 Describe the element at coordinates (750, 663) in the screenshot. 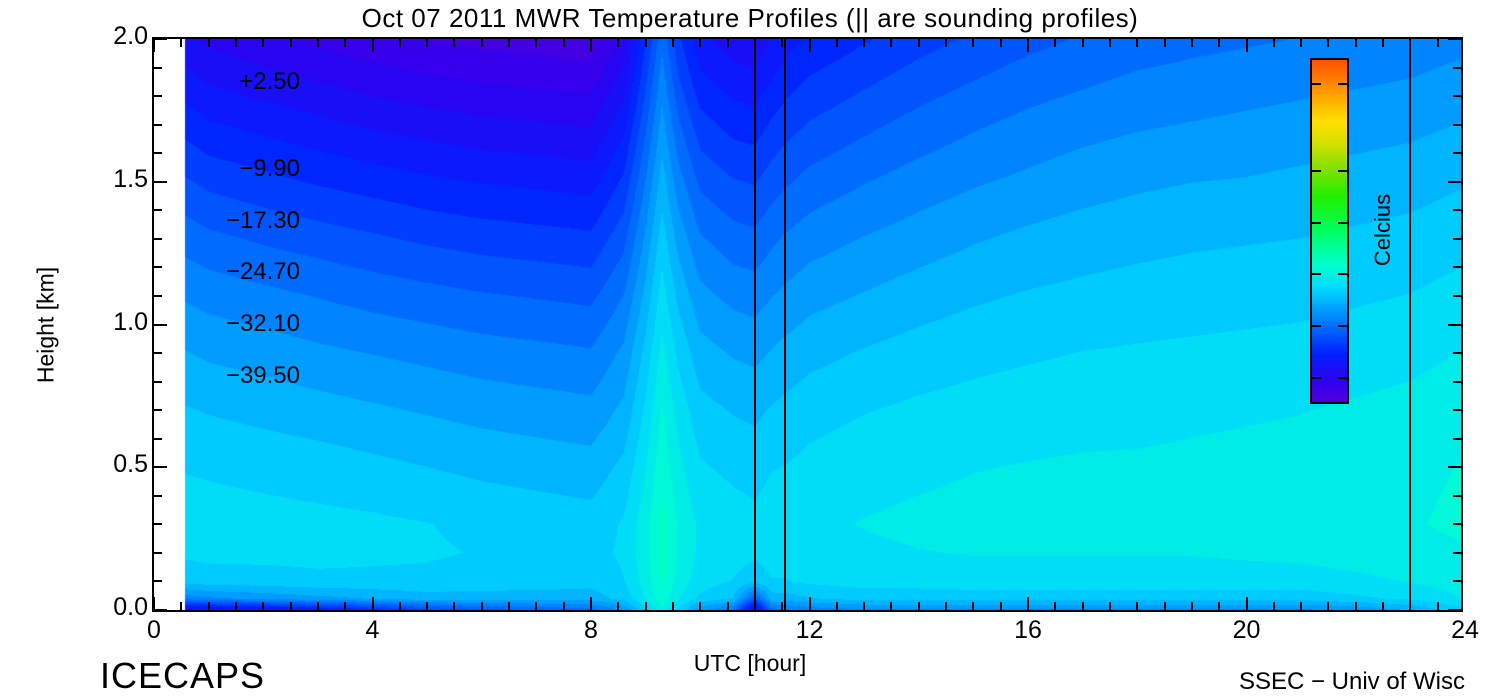

I see `x-axis-title: UTC [hour]` at that location.